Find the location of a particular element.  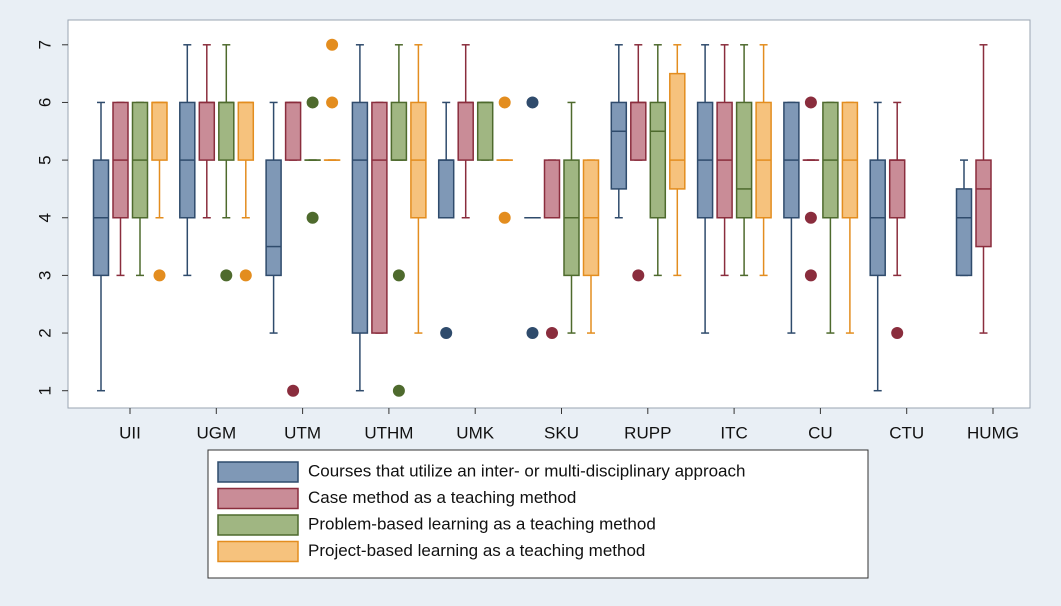

x-tick-label: CU is located at coordinates (820, 432).